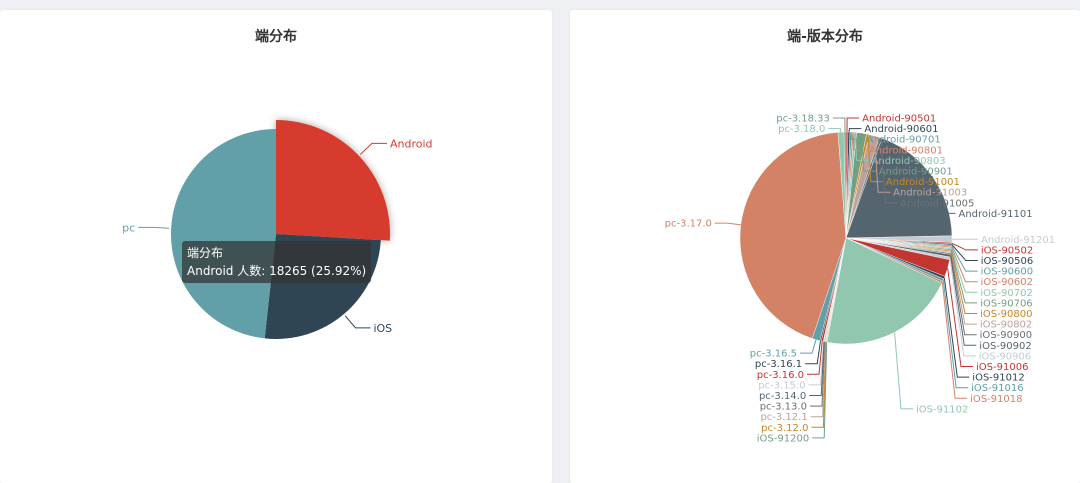 This screenshot has width=1080, height=483. I want to click on pie-label-android-90803: Android-90803, so click(909, 161).